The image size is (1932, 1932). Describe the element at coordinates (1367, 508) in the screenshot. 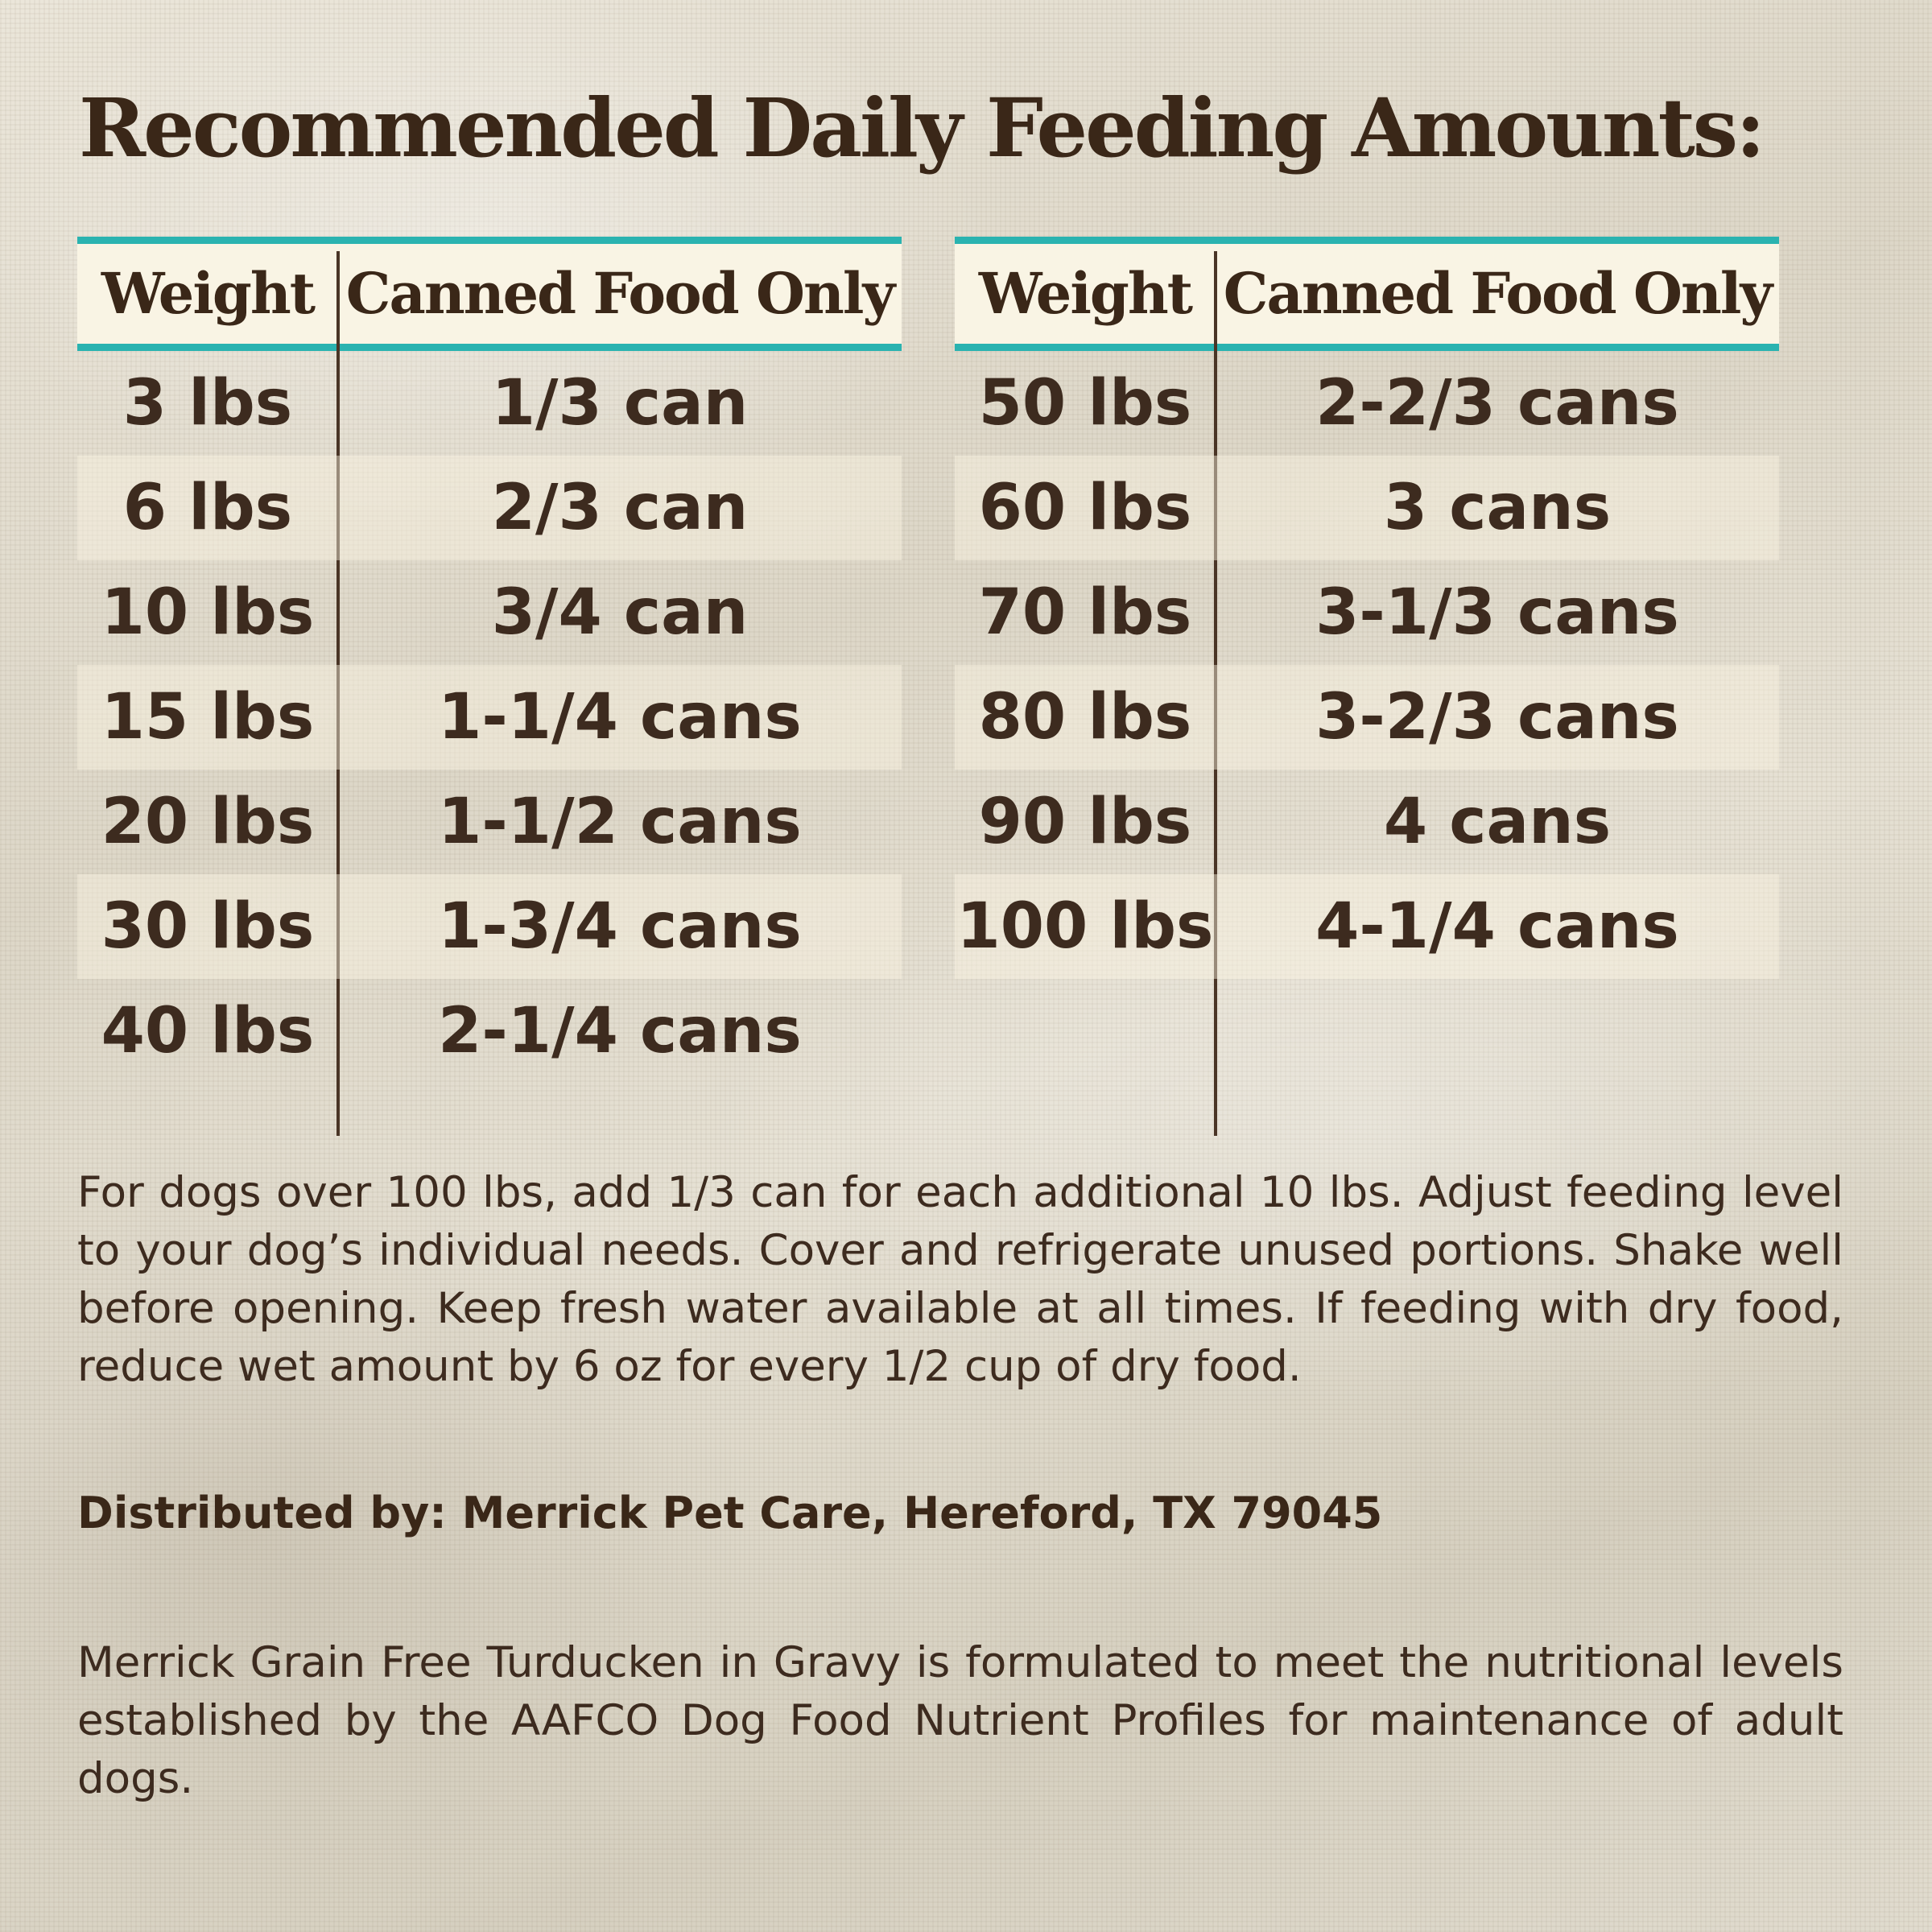

I see `table-row: 60 lbs 3 cans` at that location.